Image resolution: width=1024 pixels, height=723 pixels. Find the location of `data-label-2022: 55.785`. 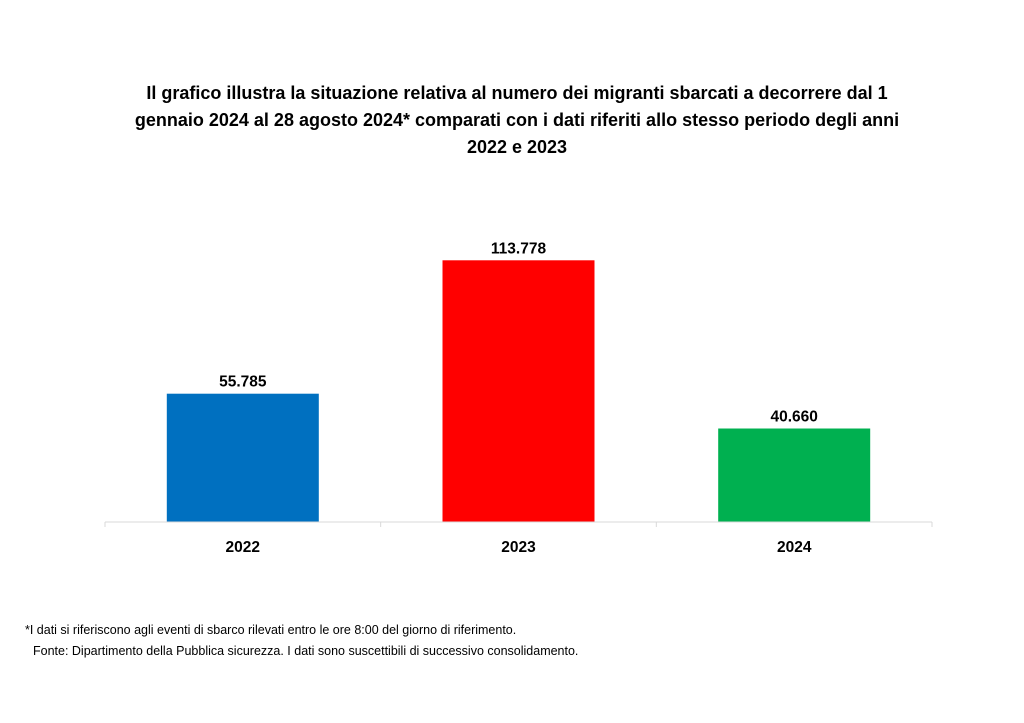

data-label-2022: 55.785 is located at coordinates (243, 382).